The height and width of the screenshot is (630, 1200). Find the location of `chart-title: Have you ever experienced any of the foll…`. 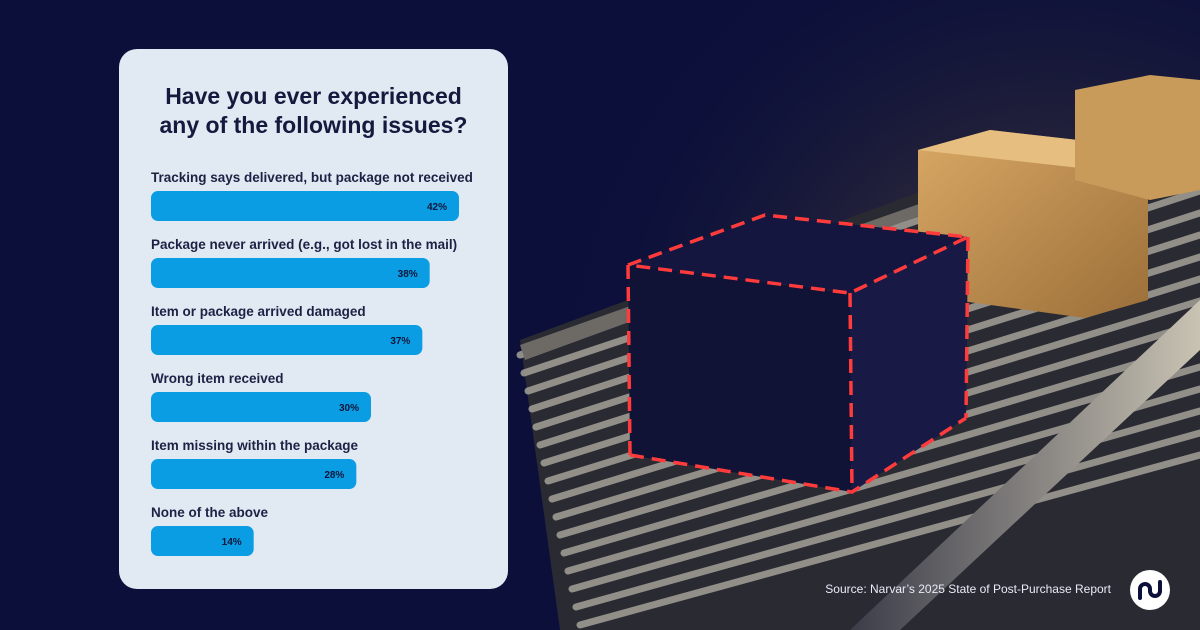

chart-title: Have you ever experienced any of the foll… is located at coordinates (313, 111).